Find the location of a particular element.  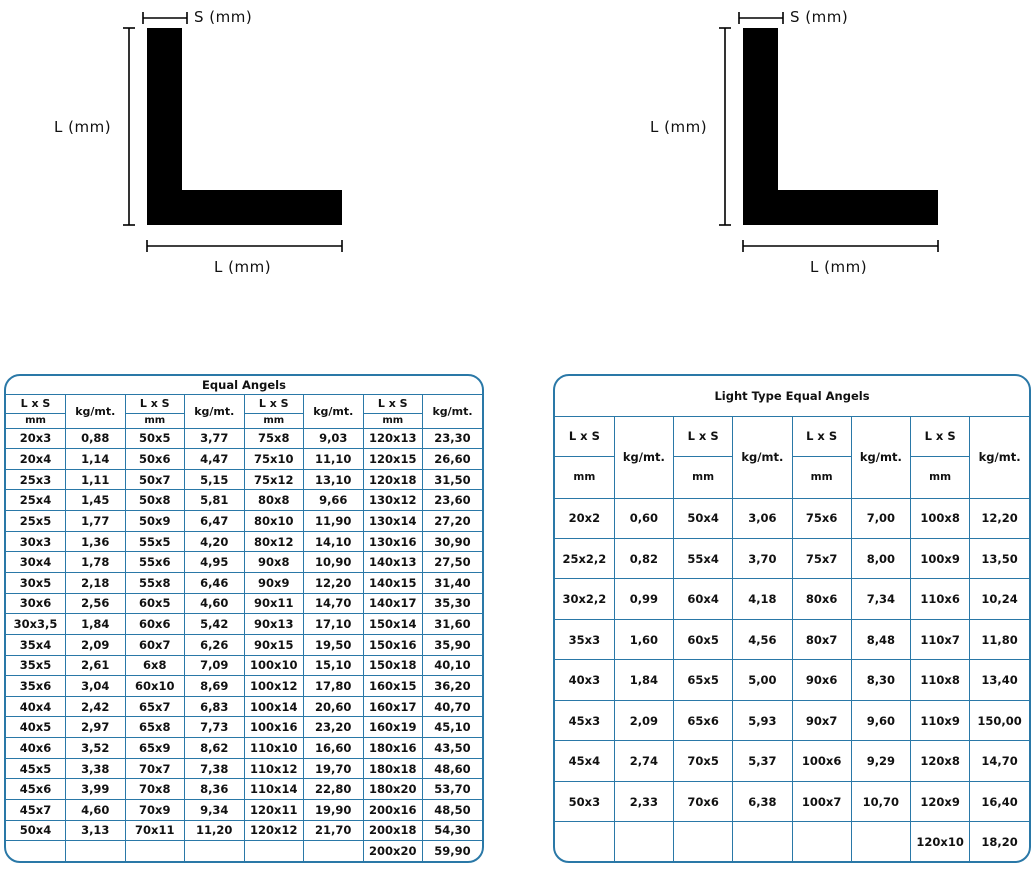

weight-cell: 2,33 is located at coordinates (644, 801).